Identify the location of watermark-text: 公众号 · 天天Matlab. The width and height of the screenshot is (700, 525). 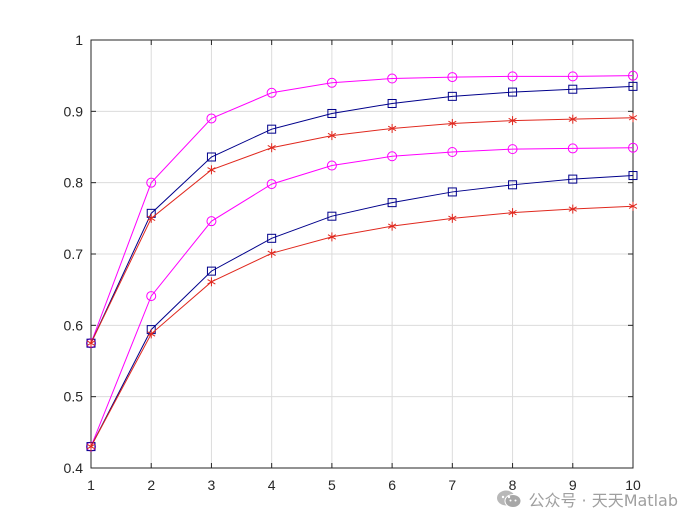
(603, 500).